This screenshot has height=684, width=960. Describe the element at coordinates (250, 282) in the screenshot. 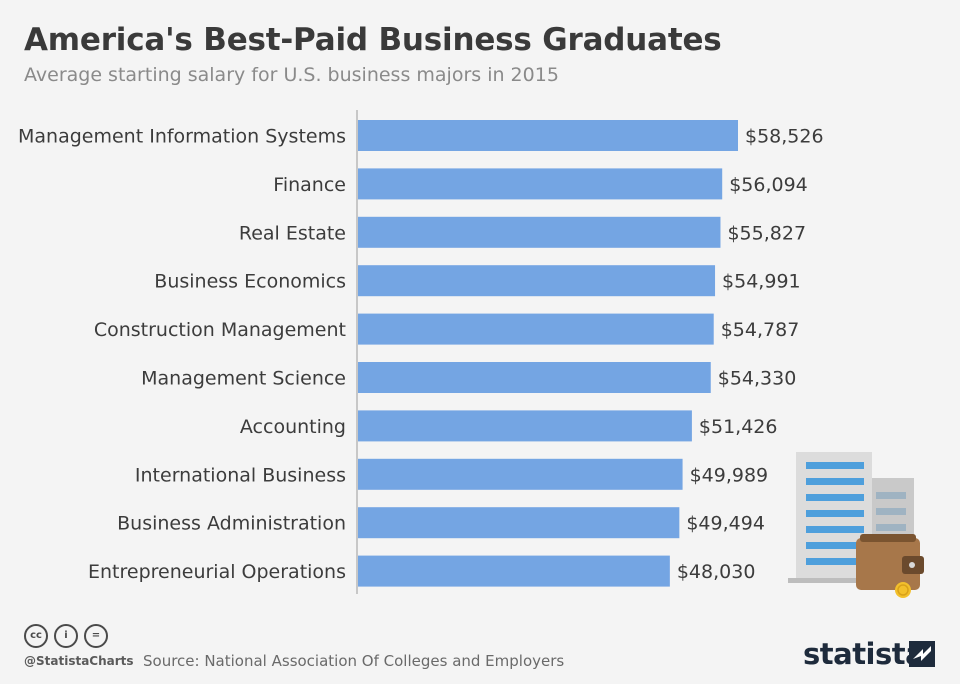

I see `category-label: Business Economics` at that location.